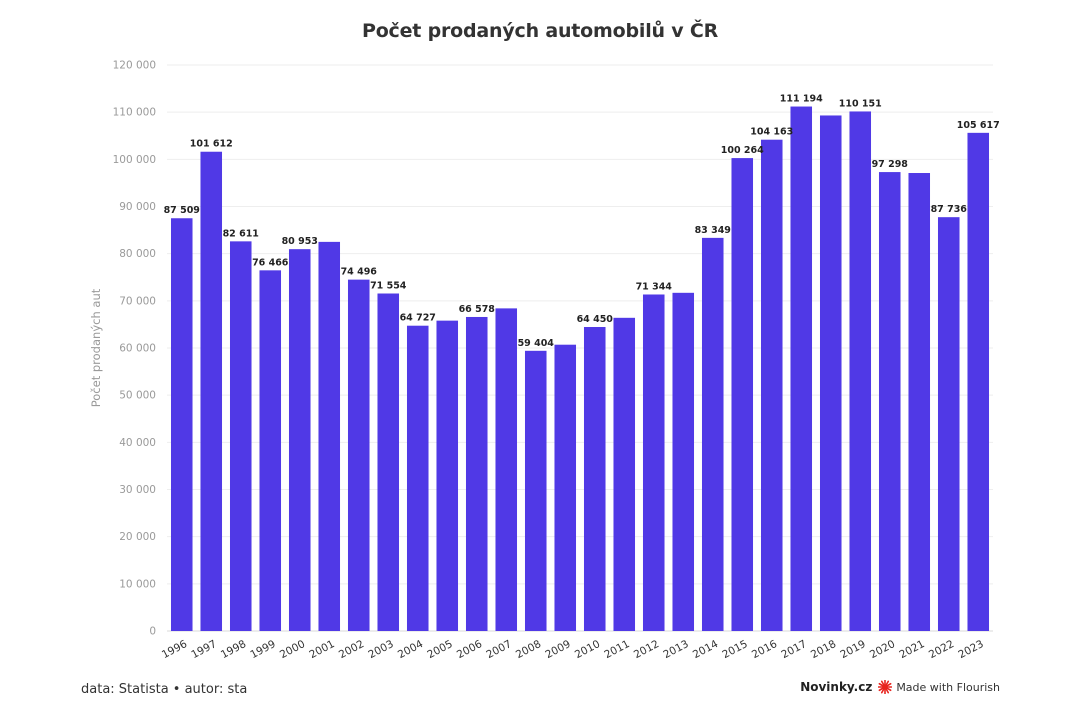  Describe the element at coordinates (477, 309) in the screenshot. I see `data-label: 66 578` at that location.